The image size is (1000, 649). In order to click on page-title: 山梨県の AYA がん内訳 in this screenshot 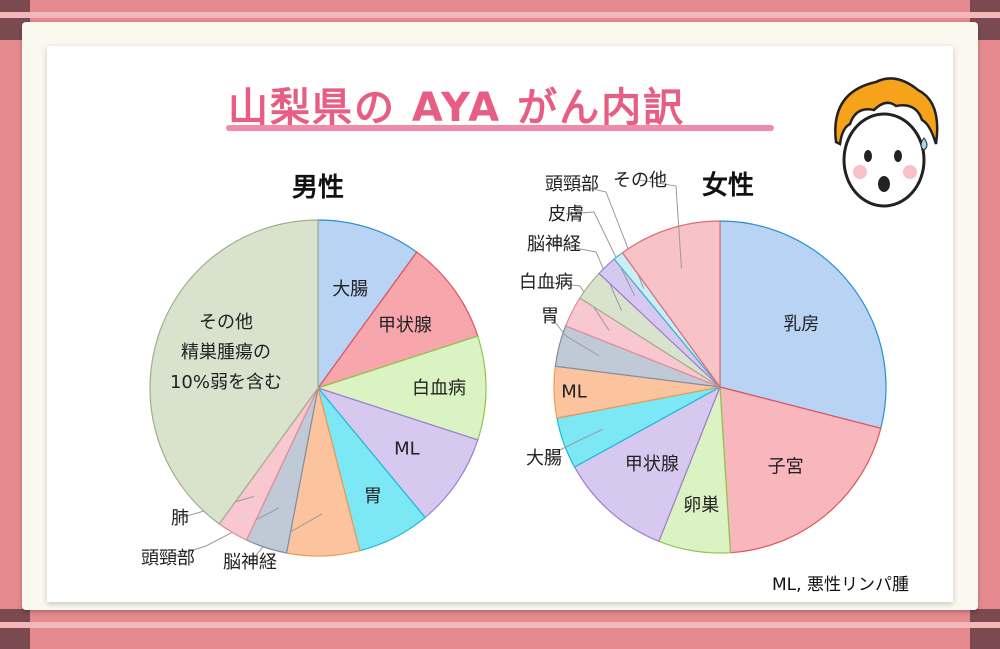, I will do `click(457, 108)`.